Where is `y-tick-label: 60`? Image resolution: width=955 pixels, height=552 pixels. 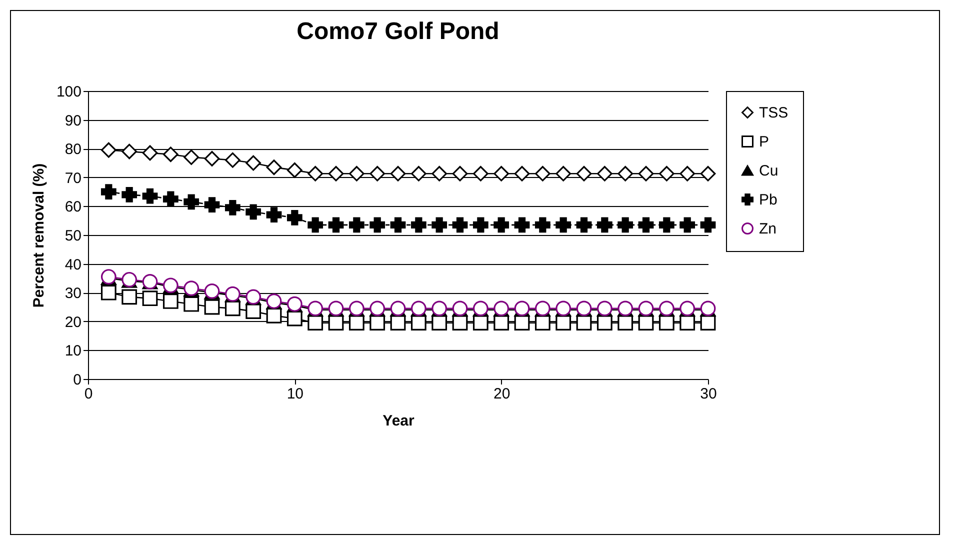 y-tick-label: 60 is located at coordinates (73, 207).